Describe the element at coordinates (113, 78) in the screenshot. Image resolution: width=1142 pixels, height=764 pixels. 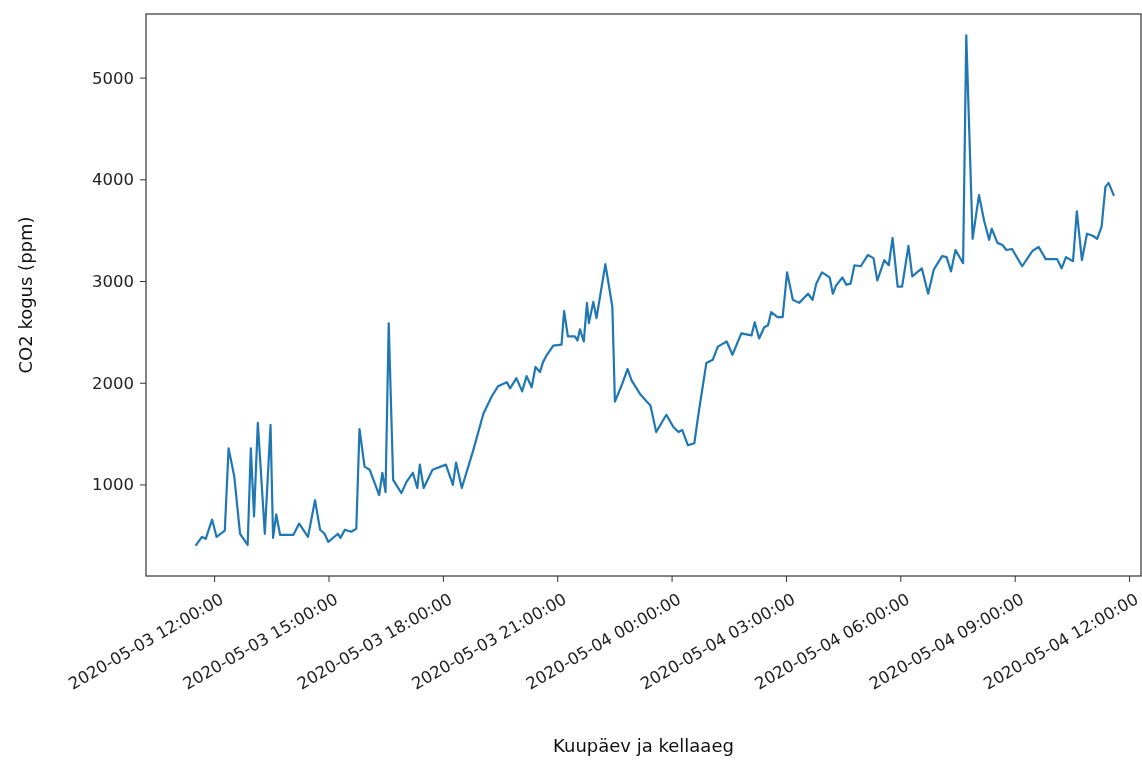
I see `y-tick-label: 5000` at that location.